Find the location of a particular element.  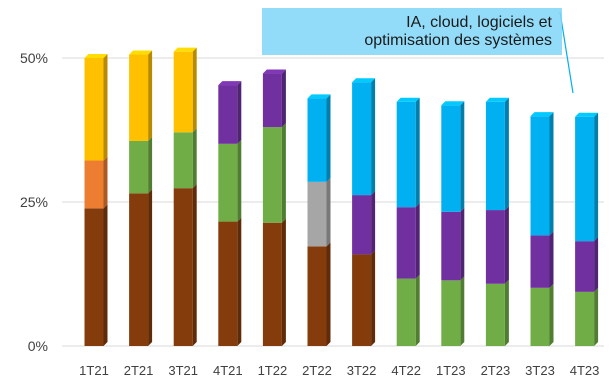

y-axis: 0% 25% 50% is located at coordinates (34, 202).